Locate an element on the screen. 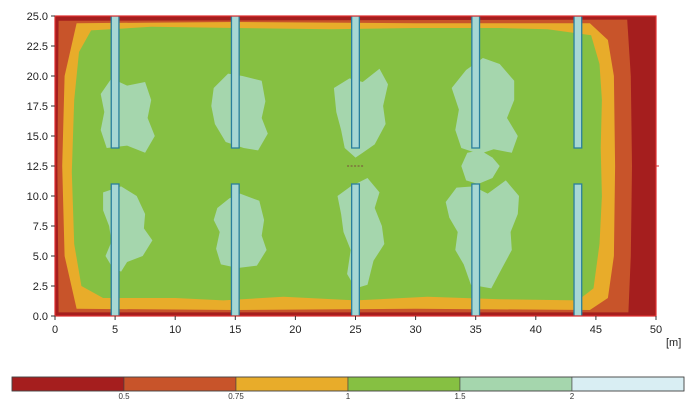 This screenshot has height=400, width=690. x-tick-label: 45 is located at coordinates (596, 330).